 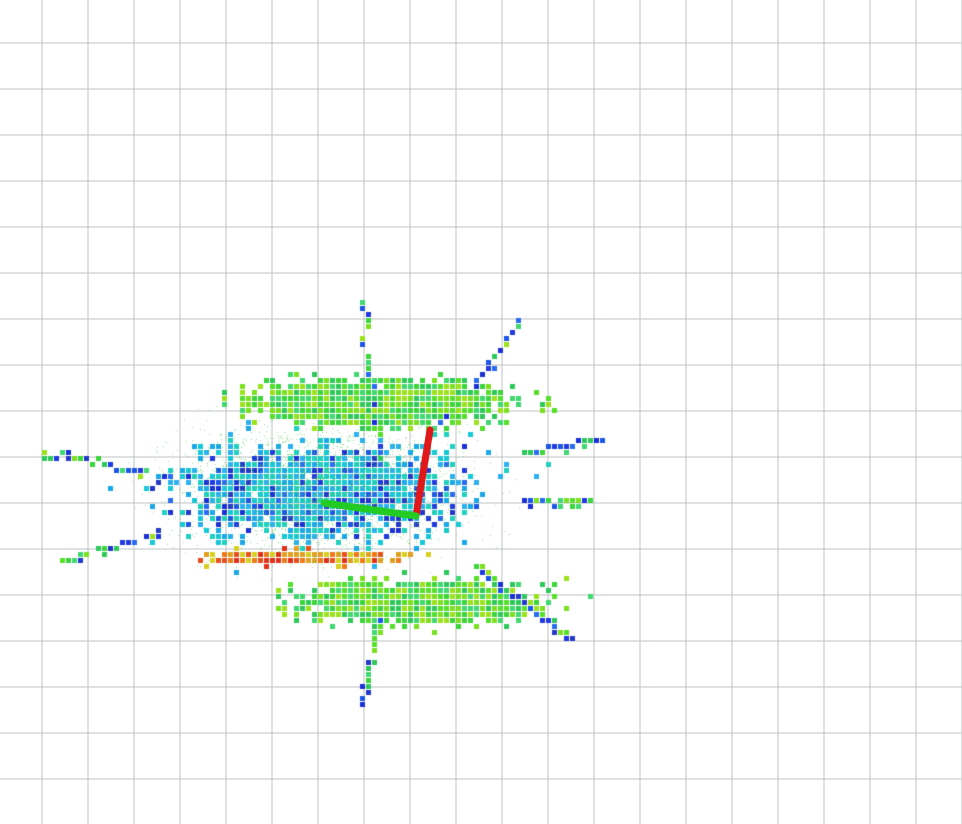 What do you see at coordinates (370, 509) in the screenshot?
I see `frame-y-axis` at bounding box center [370, 509].